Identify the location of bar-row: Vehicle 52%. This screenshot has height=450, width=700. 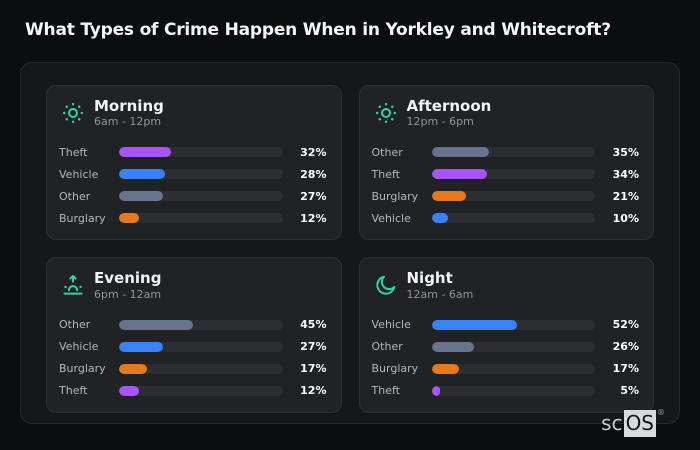
(506, 325).